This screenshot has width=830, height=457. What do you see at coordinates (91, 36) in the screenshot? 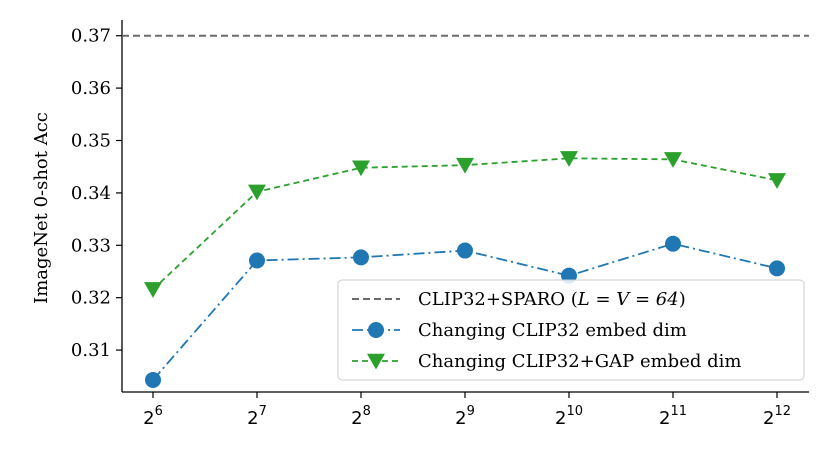
I see `y-tick-label: 0.37` at bounding box center [91, 36].